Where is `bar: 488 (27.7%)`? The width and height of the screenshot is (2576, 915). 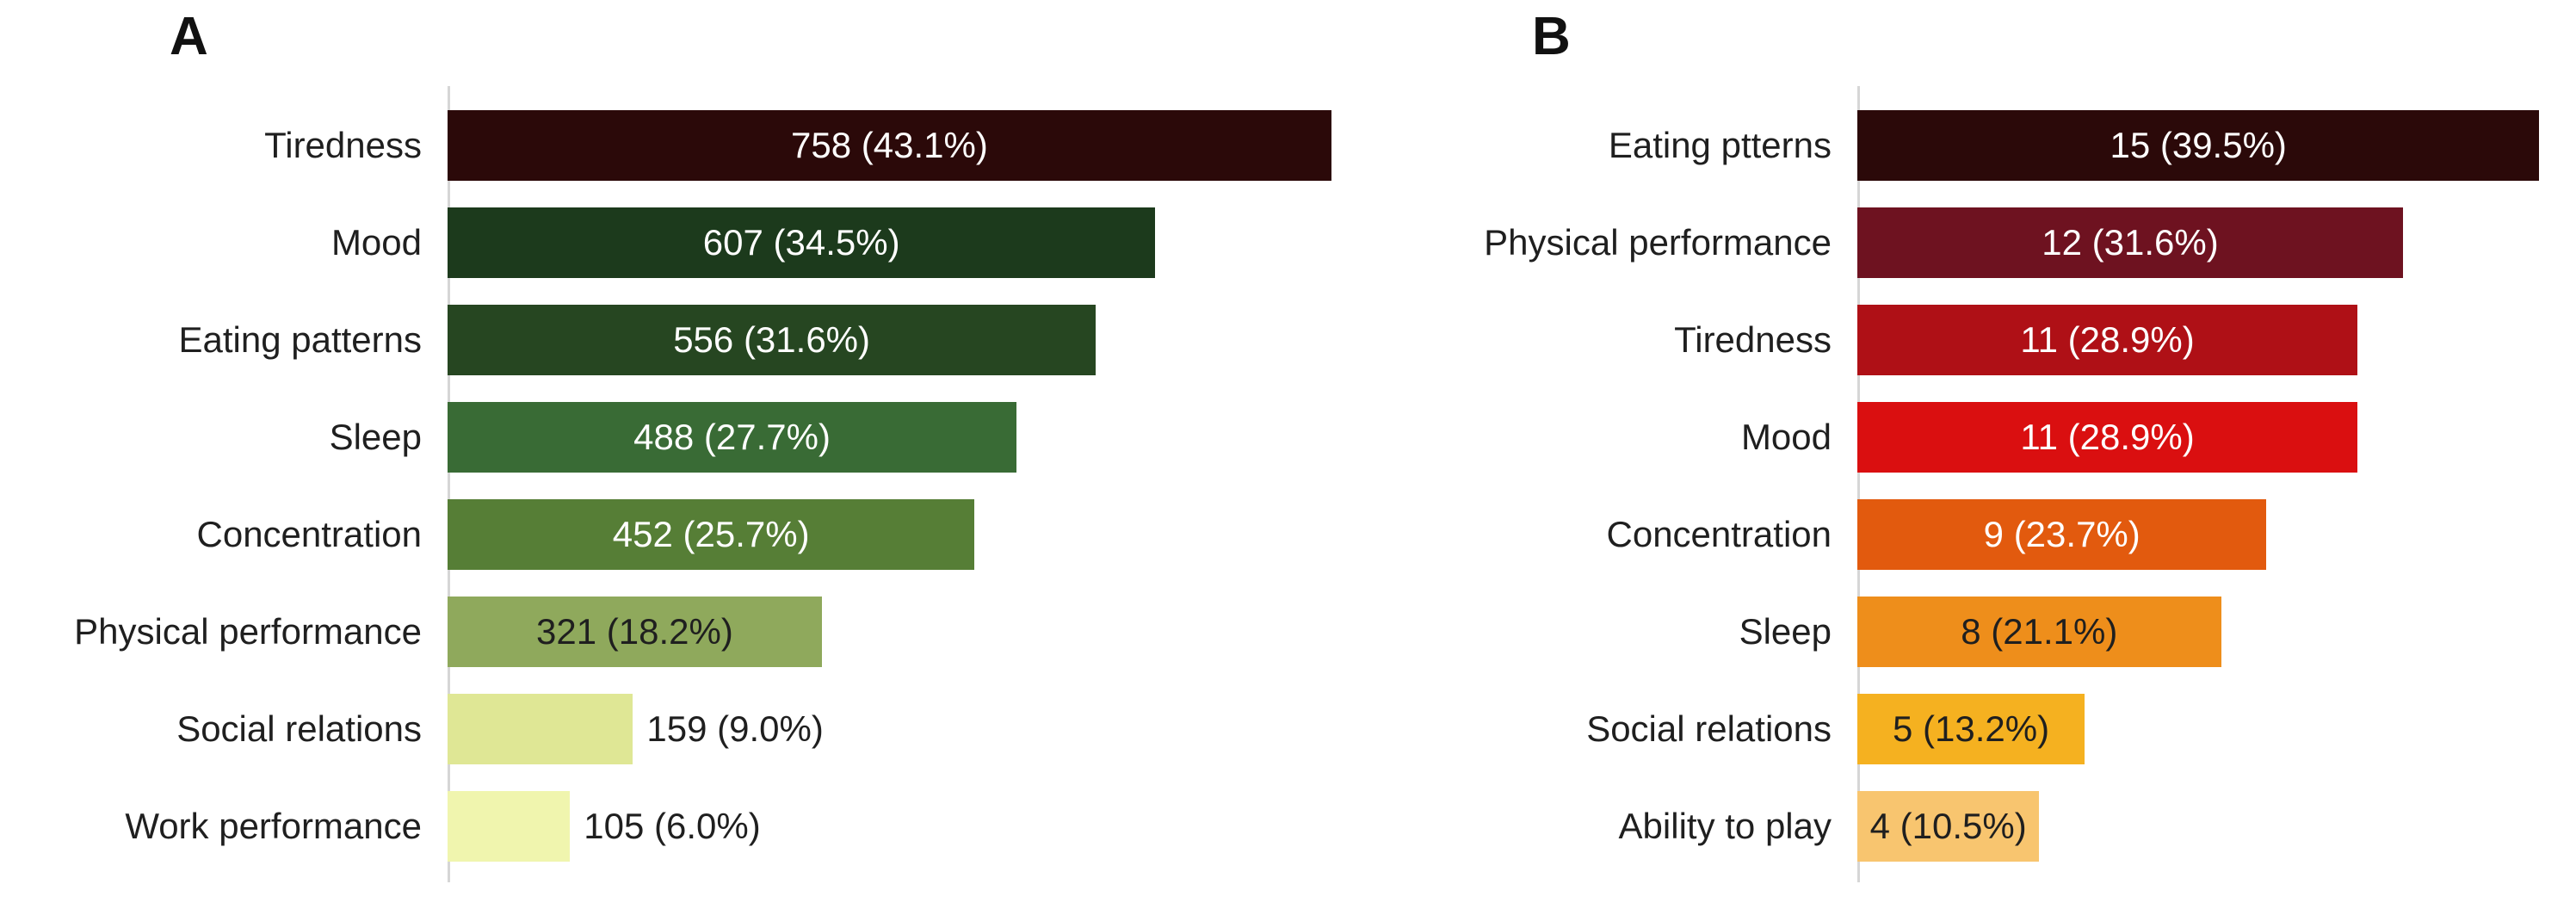
bar: 488 (27.7%) is located at coordinates (732, 437).